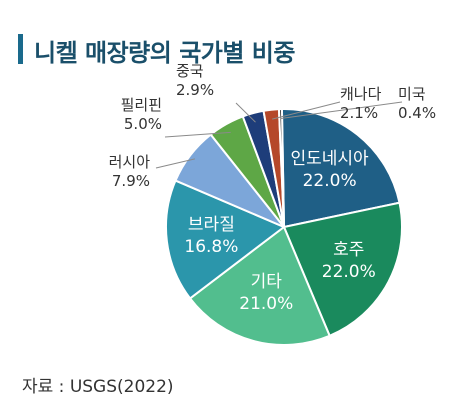  Describe the element at coordinates (98, 387) in the screenshot. I see `source-note: 자료 : USGS(2022)` at that location.